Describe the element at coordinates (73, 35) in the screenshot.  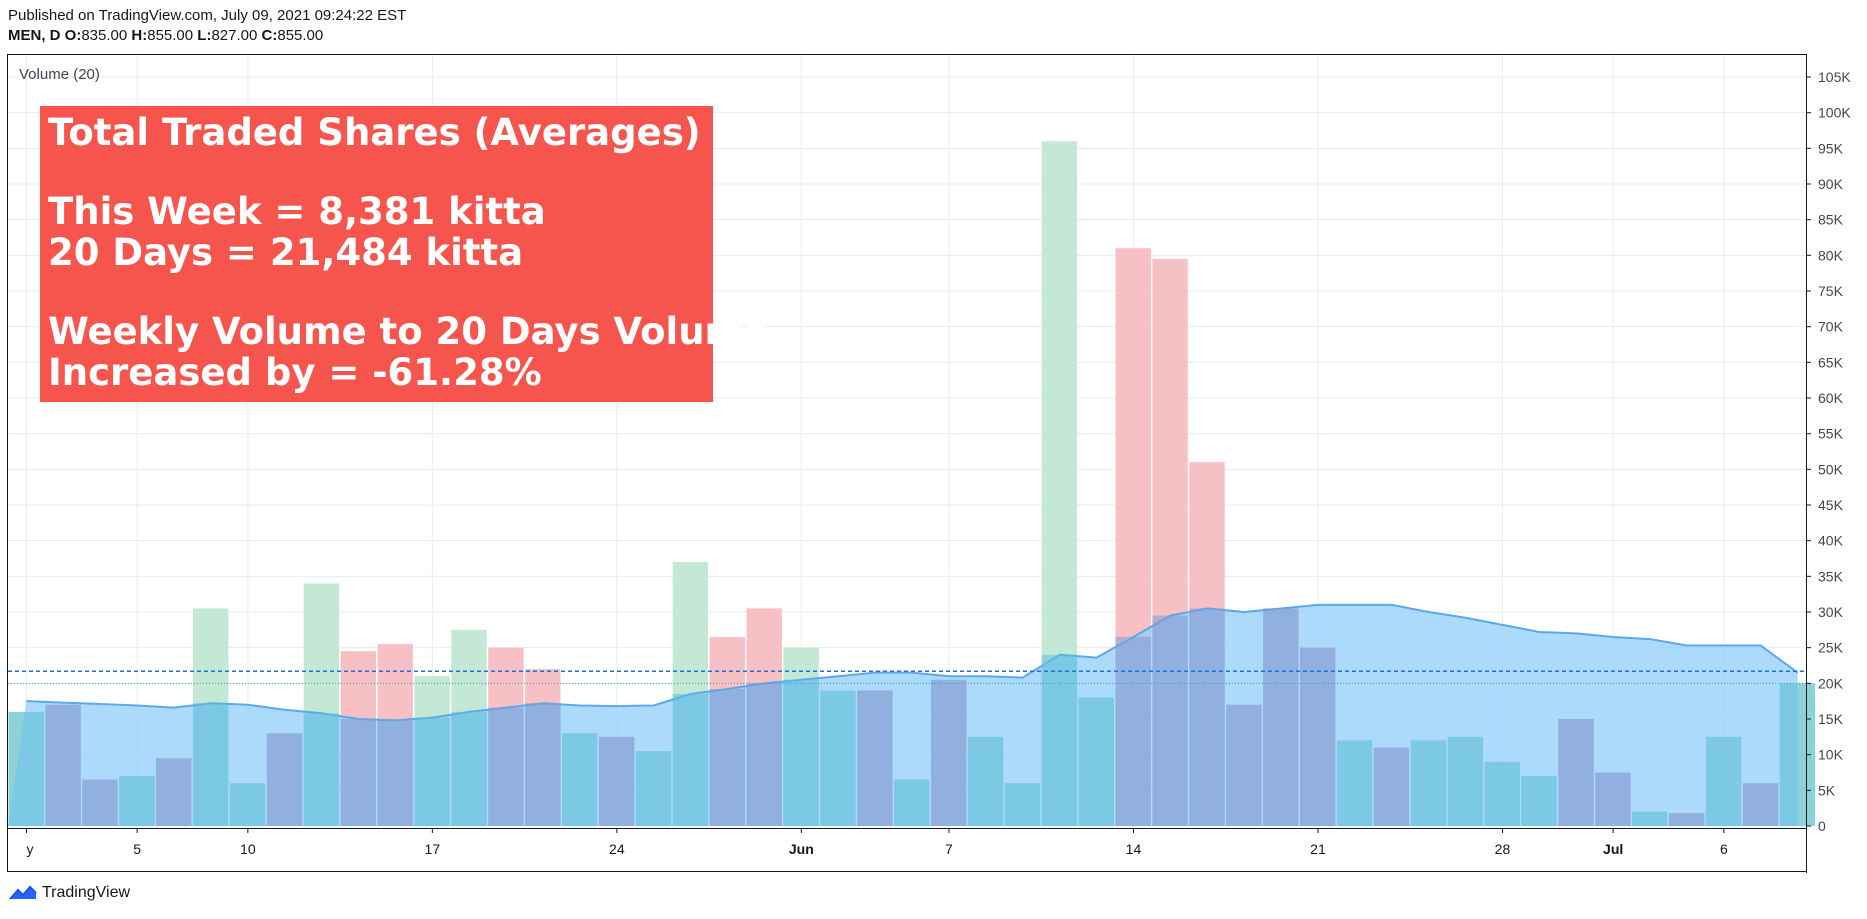
I see `open-label: O:` at that location.